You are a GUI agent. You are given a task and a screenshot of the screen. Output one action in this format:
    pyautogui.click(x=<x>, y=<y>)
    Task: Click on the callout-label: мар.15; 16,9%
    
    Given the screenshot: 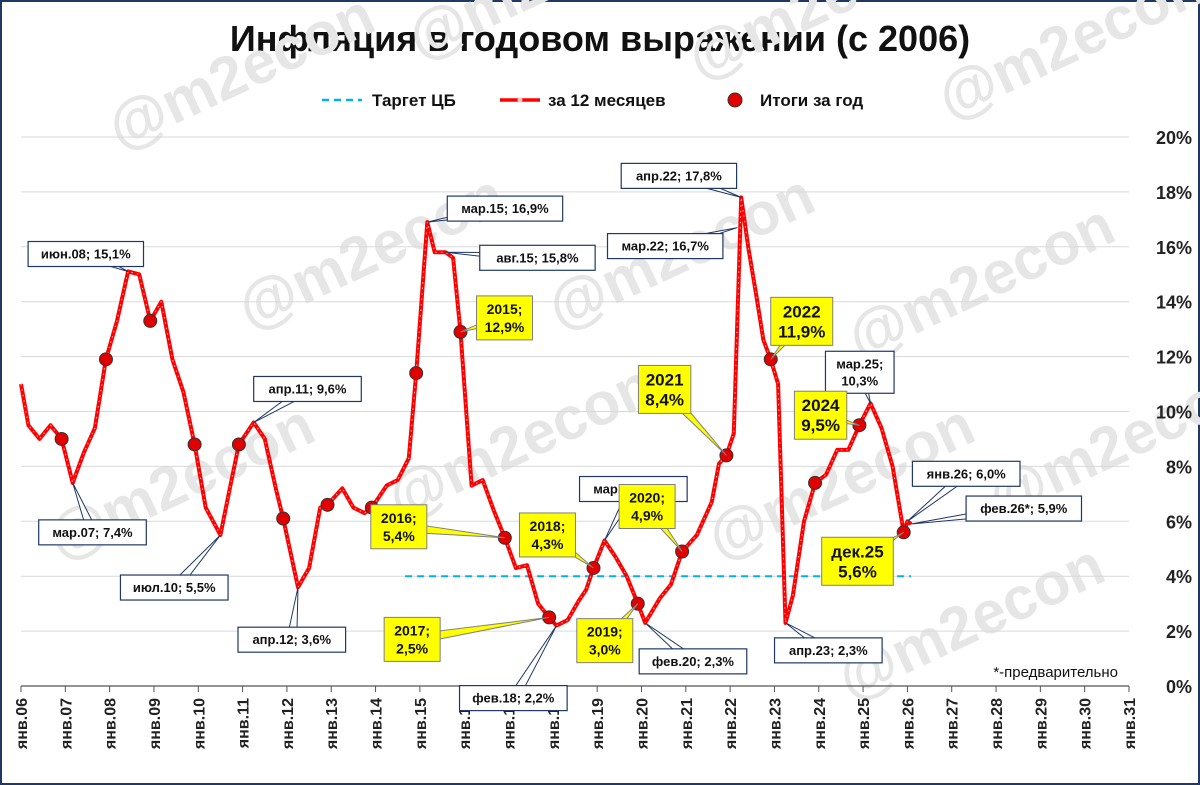 What is the action you would take?
    pyautogui.click(x=505, y=208)
    